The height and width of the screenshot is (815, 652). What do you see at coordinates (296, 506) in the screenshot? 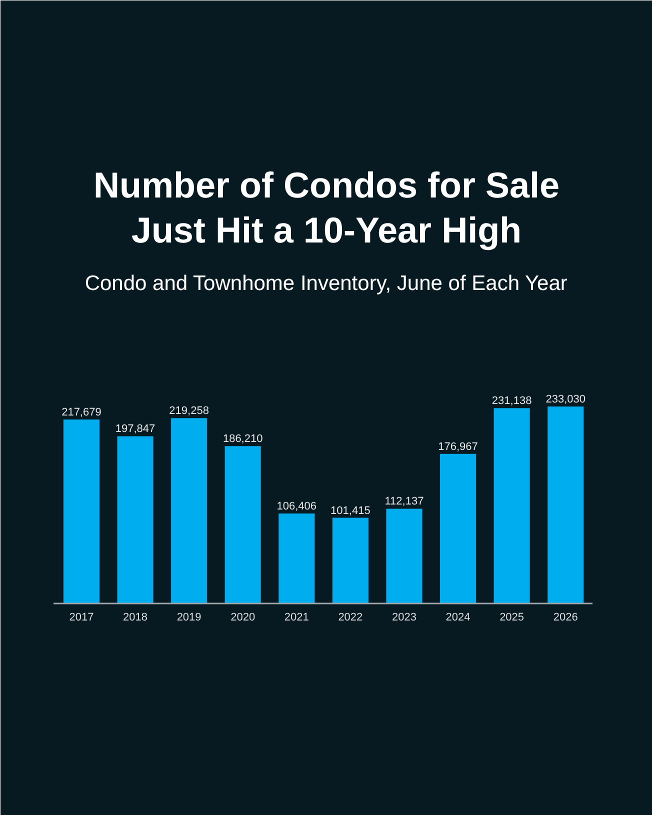
I see `data-label: 106,406` at bounding box center [296, 506].